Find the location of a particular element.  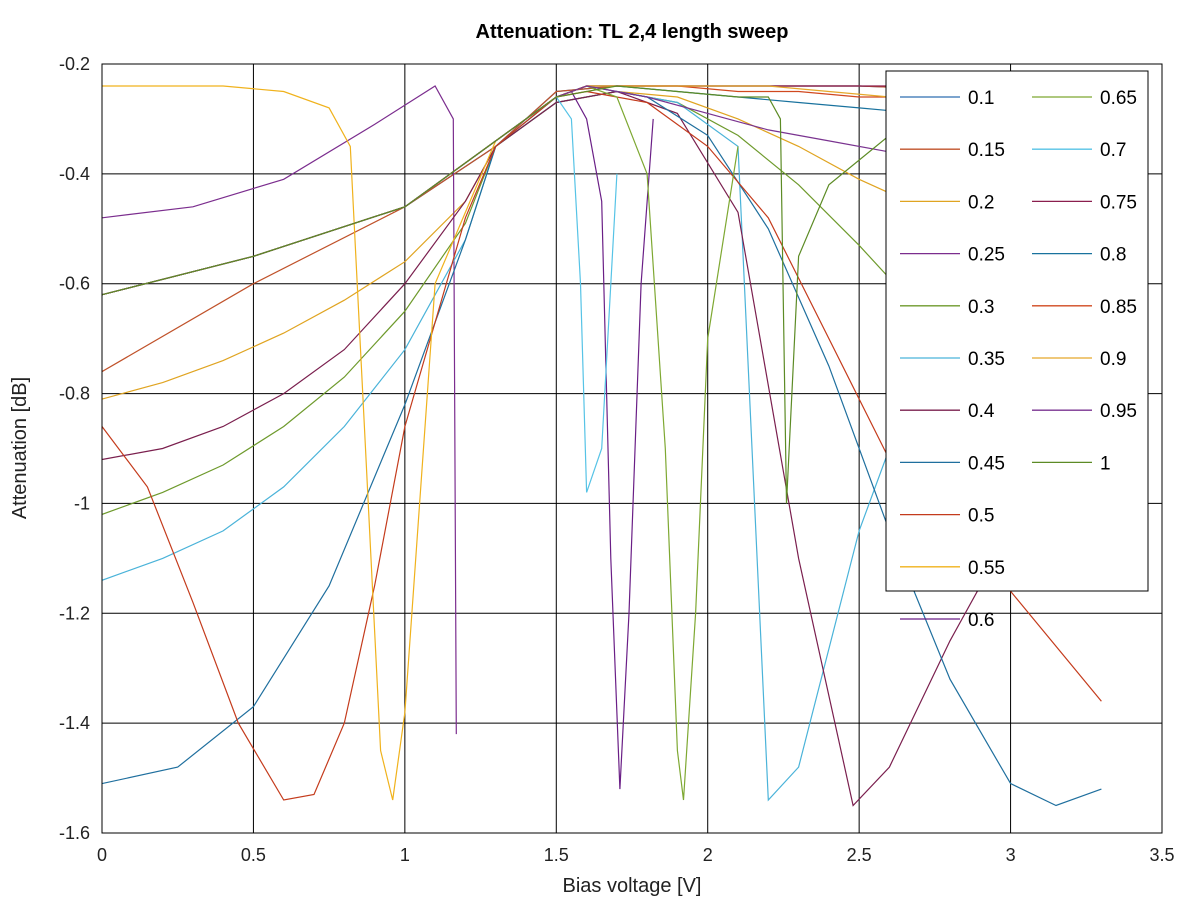

legend-label-0.55: 0.55 is located at coordinates (986, 568).